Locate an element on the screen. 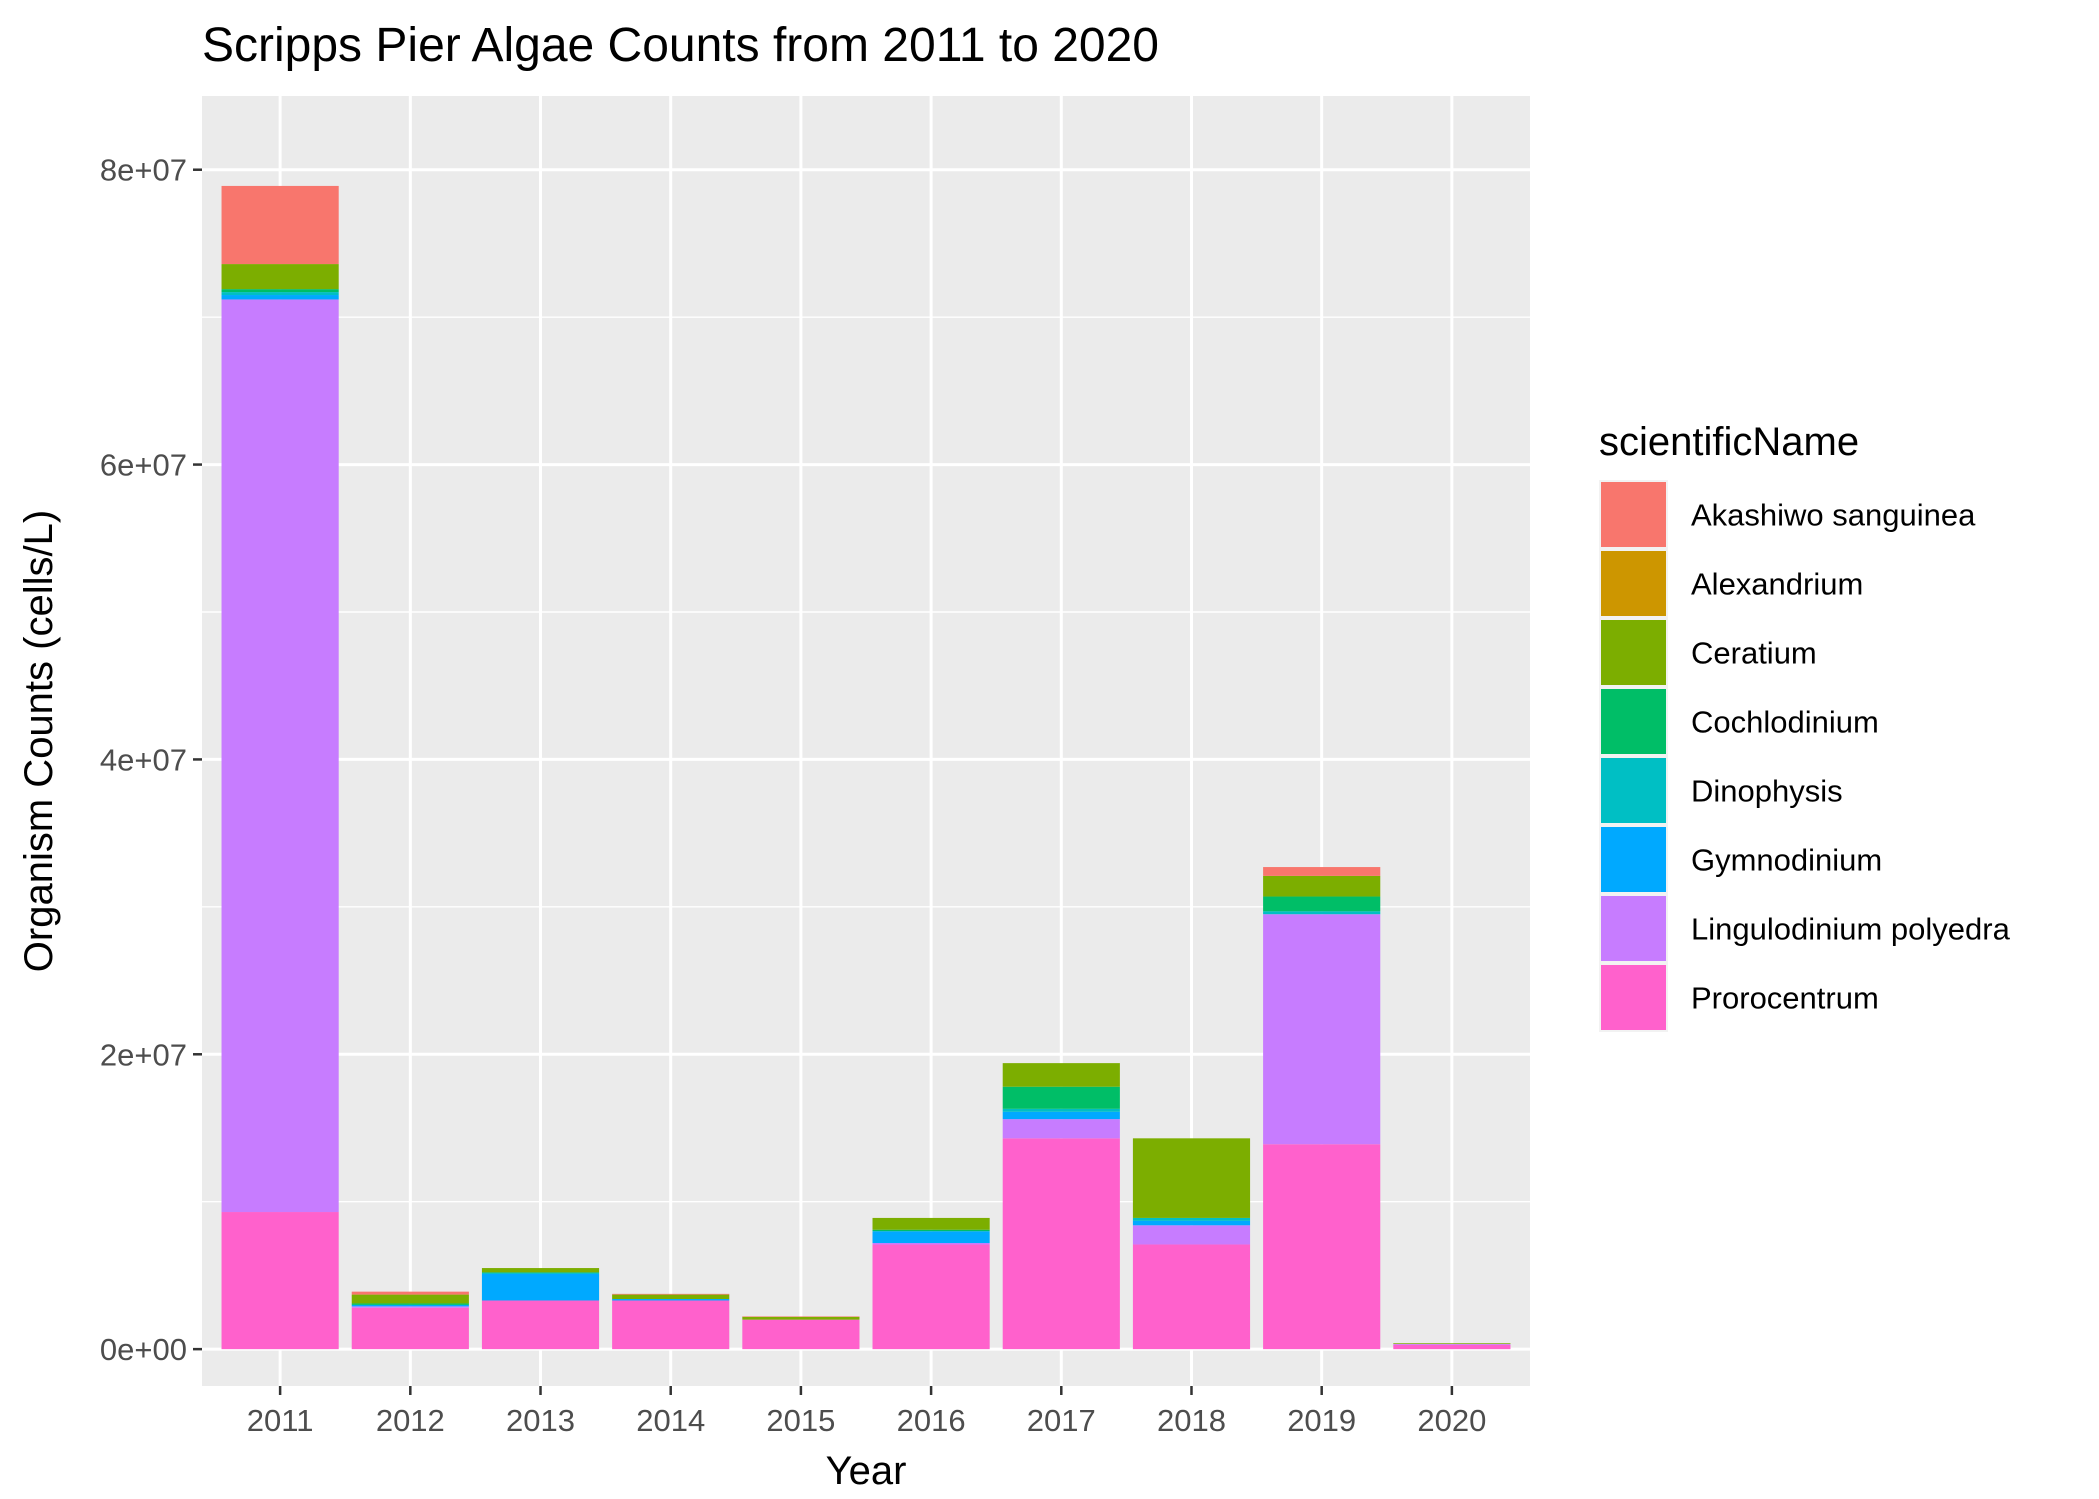  y-axis: 0e+00 2e+07 4e+07 6e+07 8e+07 is located at coordinates (151, 760).